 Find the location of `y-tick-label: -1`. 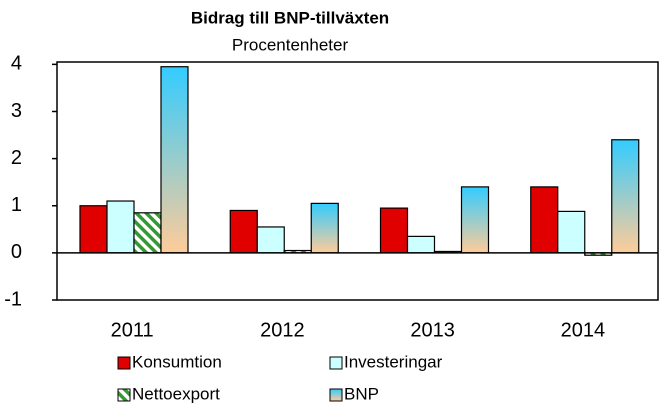

y-tick-label: -1 is located at coordinates (13, 299).